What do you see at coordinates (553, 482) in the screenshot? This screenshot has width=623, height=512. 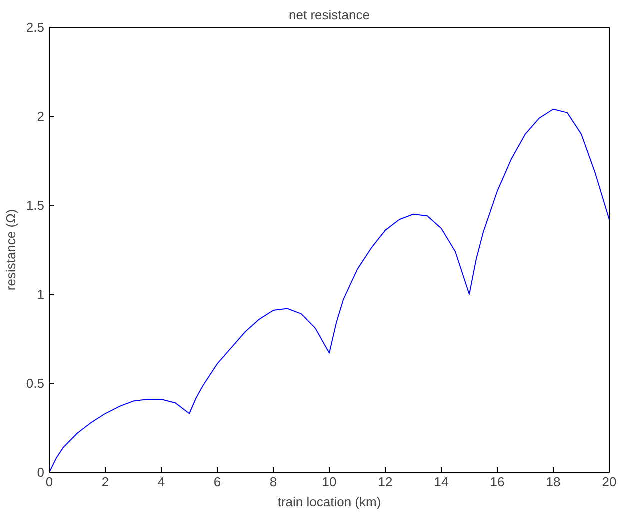 I see `x-tick-label: 18` at bounding box center [553, 482].